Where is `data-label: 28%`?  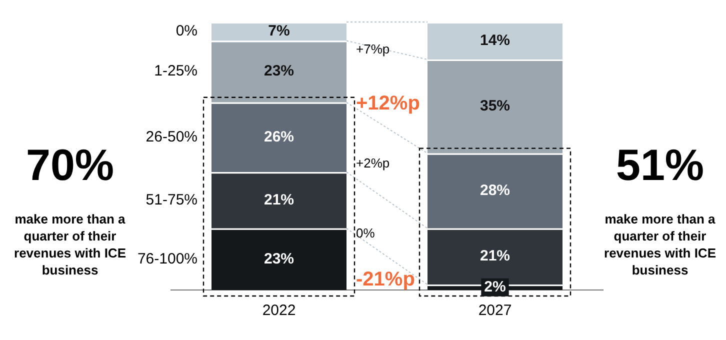 data-label: 28% is located at coordinates (495, 190).